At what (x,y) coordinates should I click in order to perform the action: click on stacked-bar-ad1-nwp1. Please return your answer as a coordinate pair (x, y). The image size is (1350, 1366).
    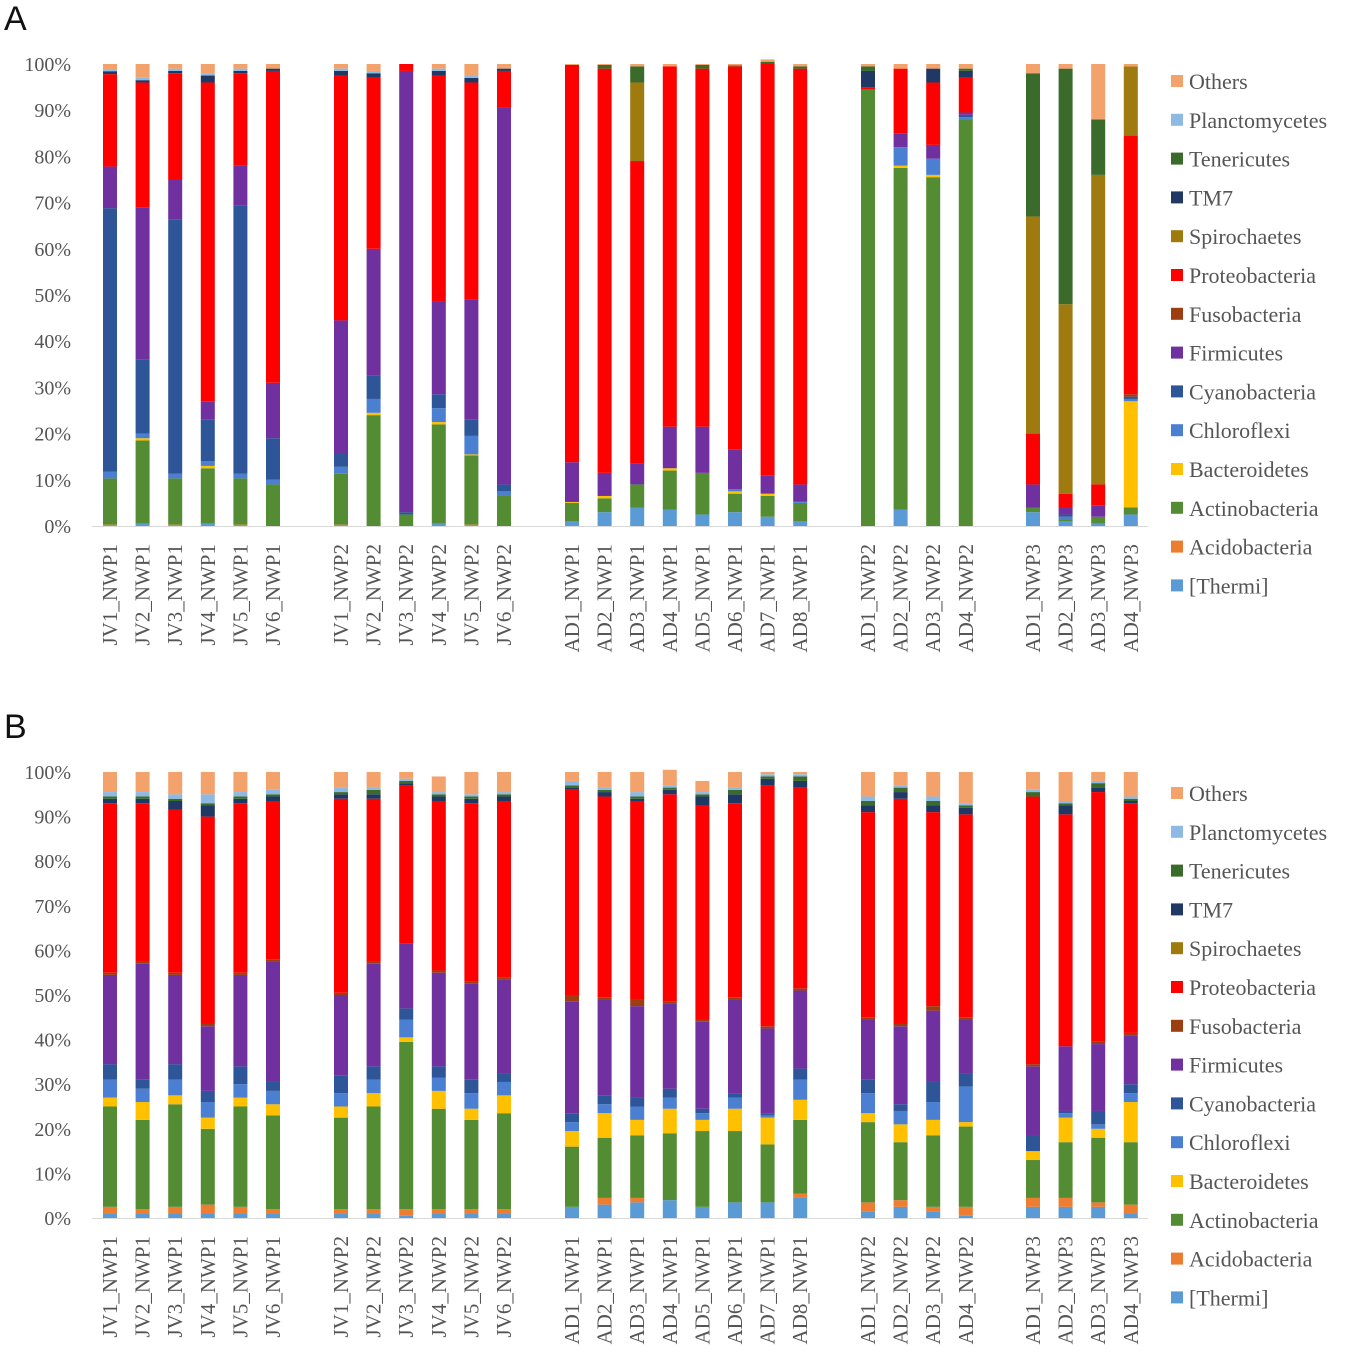
    Looking at the image, I should click on (572, 295).